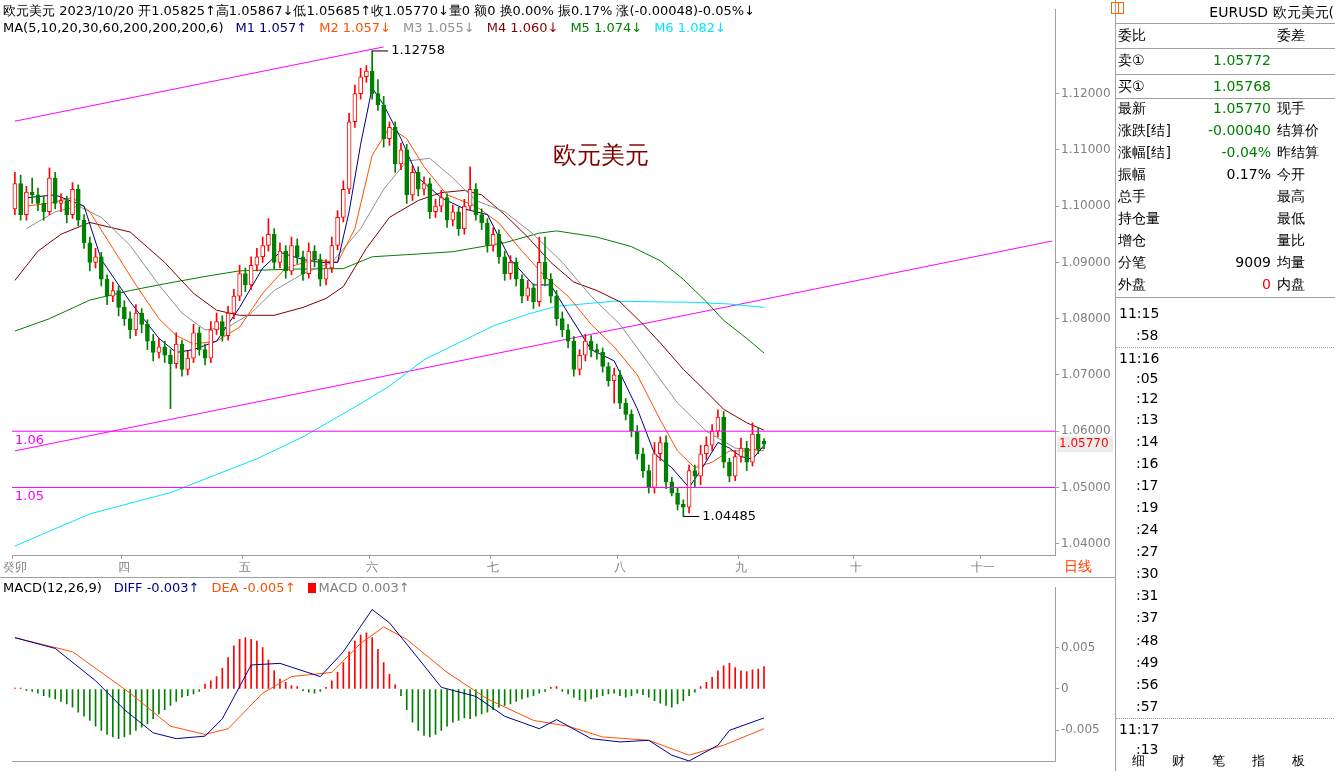 This screenshot has height=771, width=1335. Describe the element at coordinates (1147, 551) in the screenshot. I see `text: :27` at that location.